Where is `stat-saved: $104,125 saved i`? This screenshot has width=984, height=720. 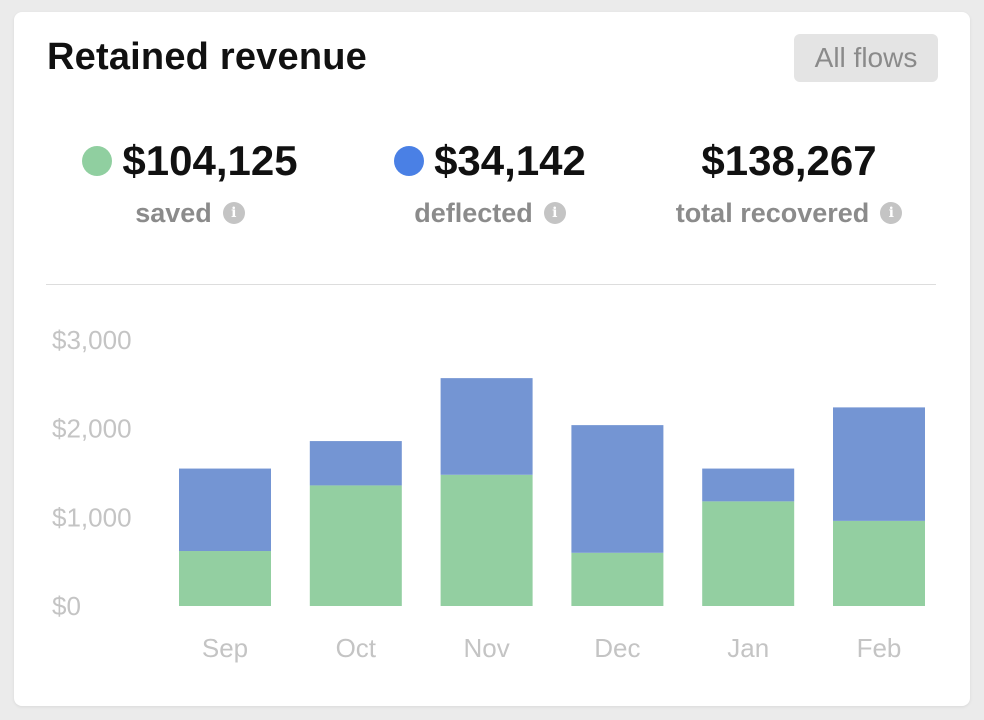 stat-saved: $104,125 saved i is located at coordinates (190, 183).